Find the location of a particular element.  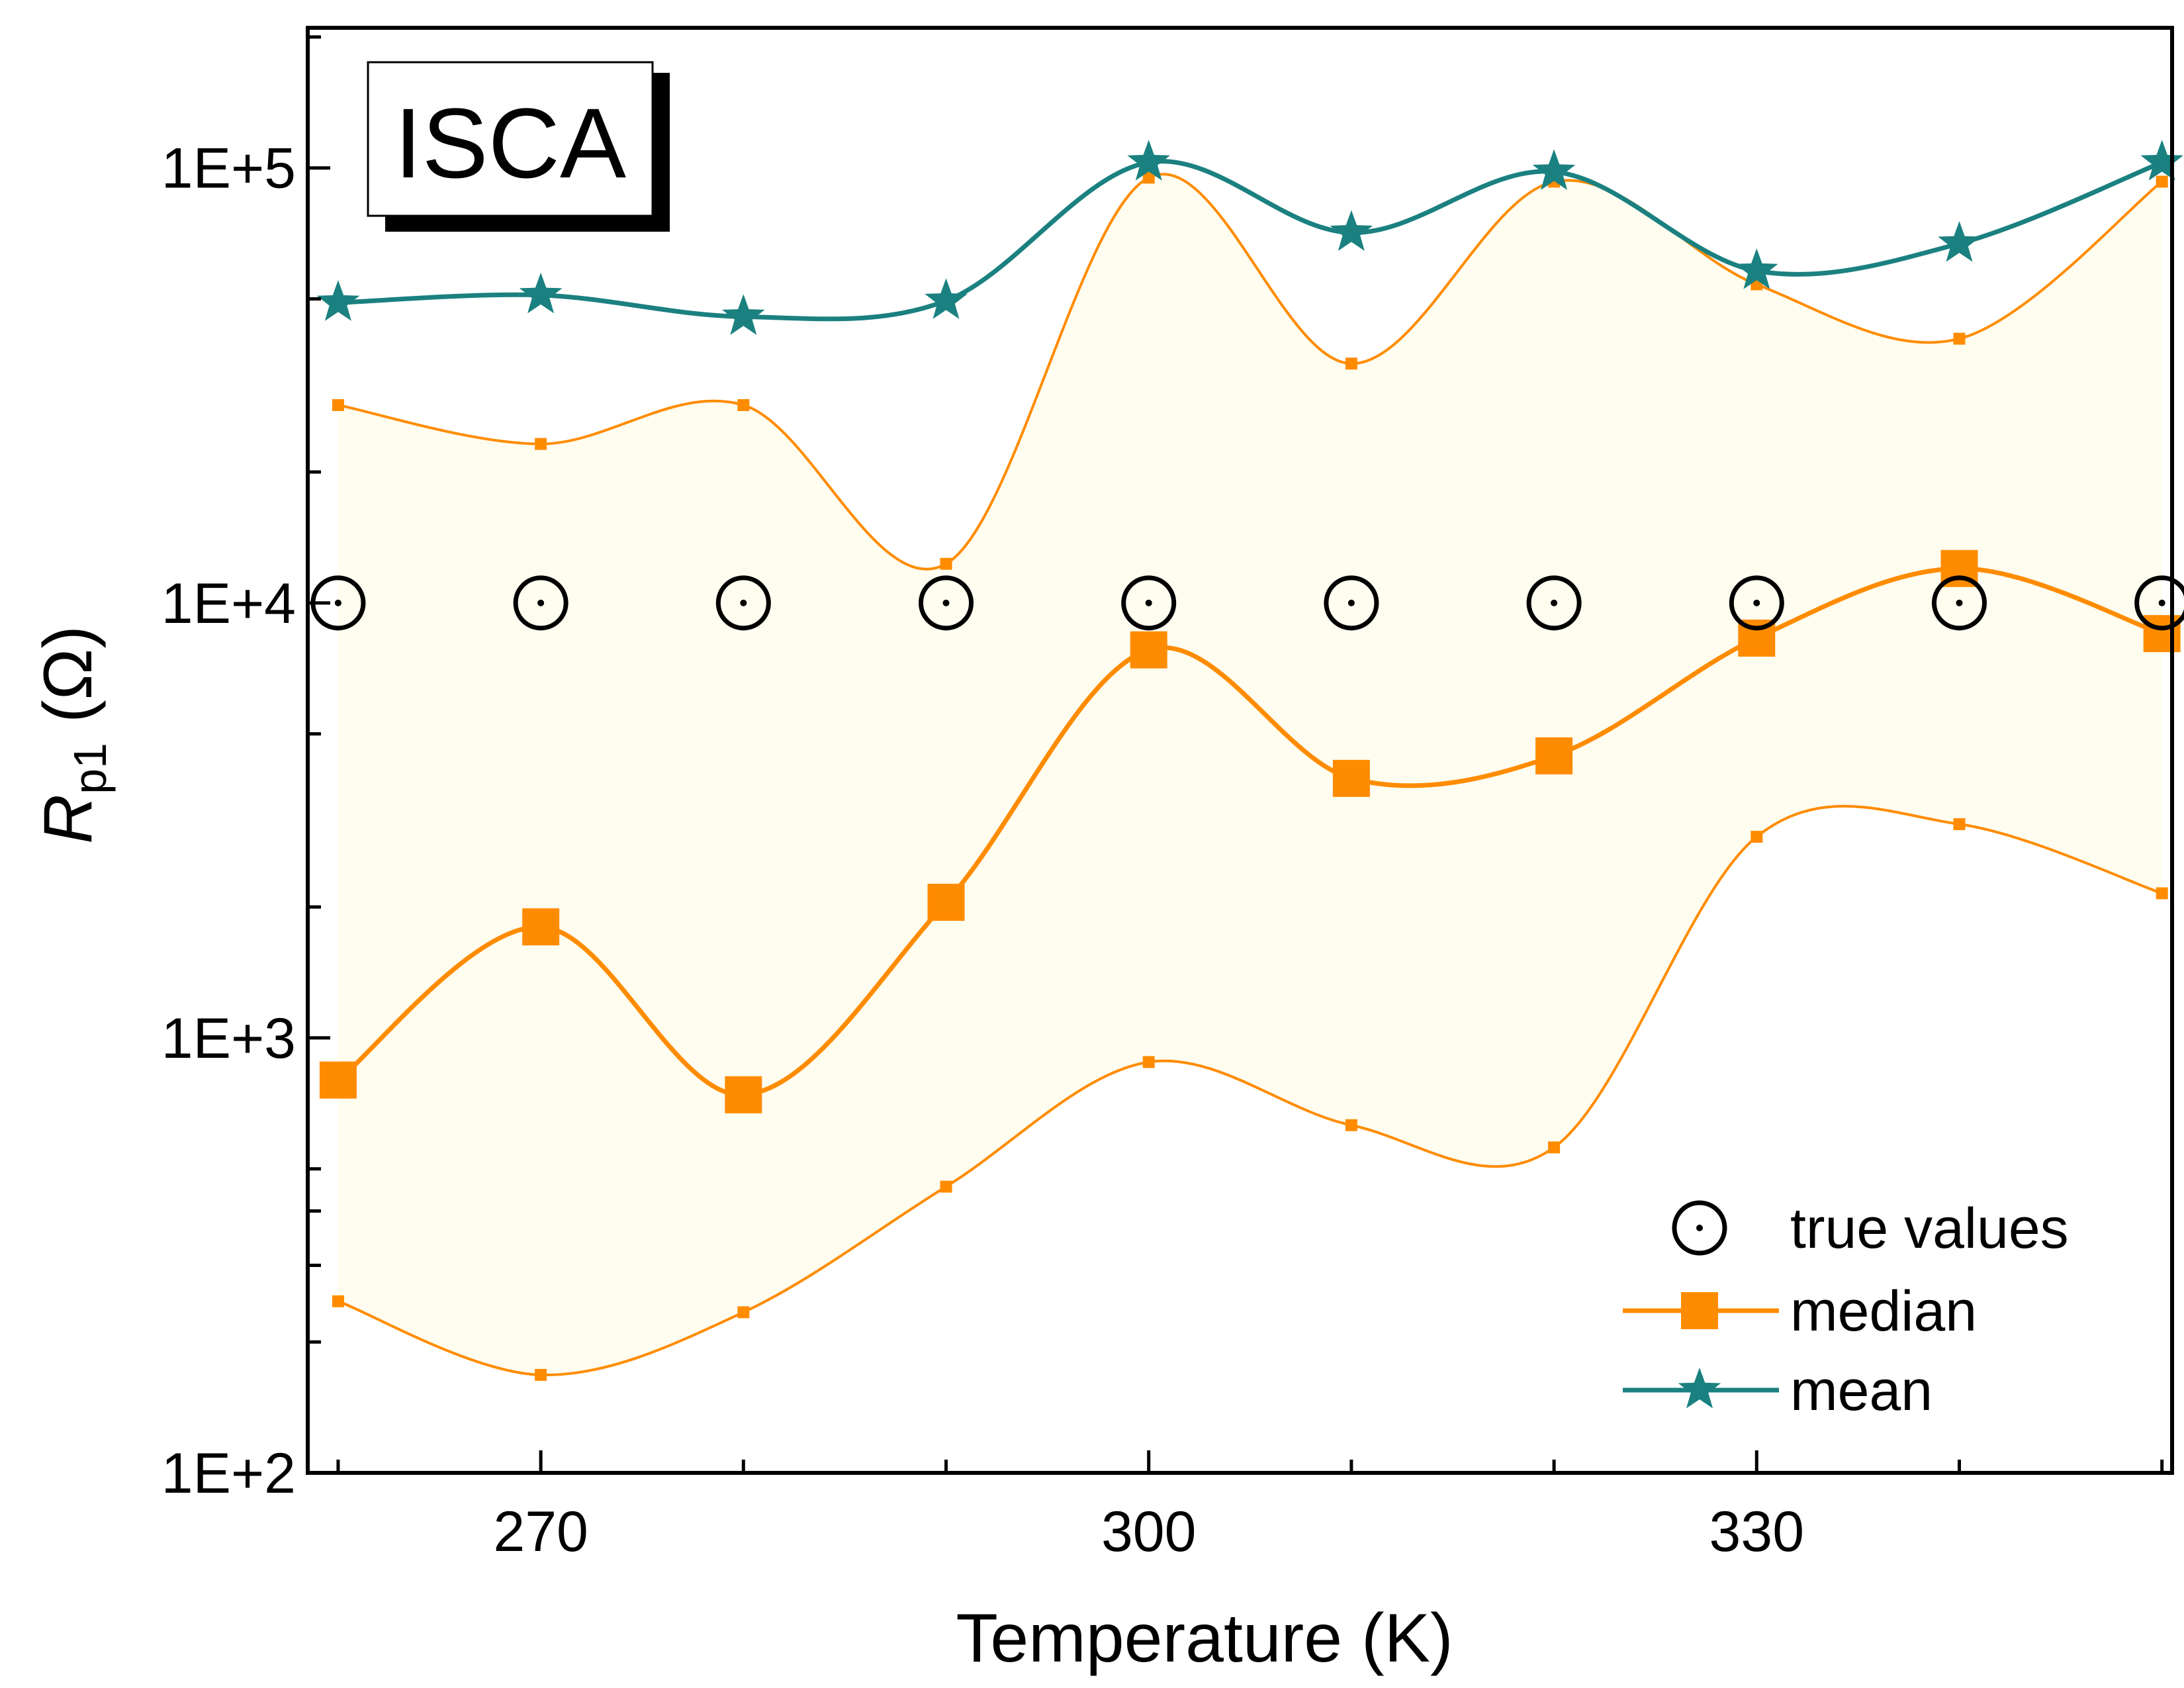

panel-label-frame is located at coordinates (510, 139).